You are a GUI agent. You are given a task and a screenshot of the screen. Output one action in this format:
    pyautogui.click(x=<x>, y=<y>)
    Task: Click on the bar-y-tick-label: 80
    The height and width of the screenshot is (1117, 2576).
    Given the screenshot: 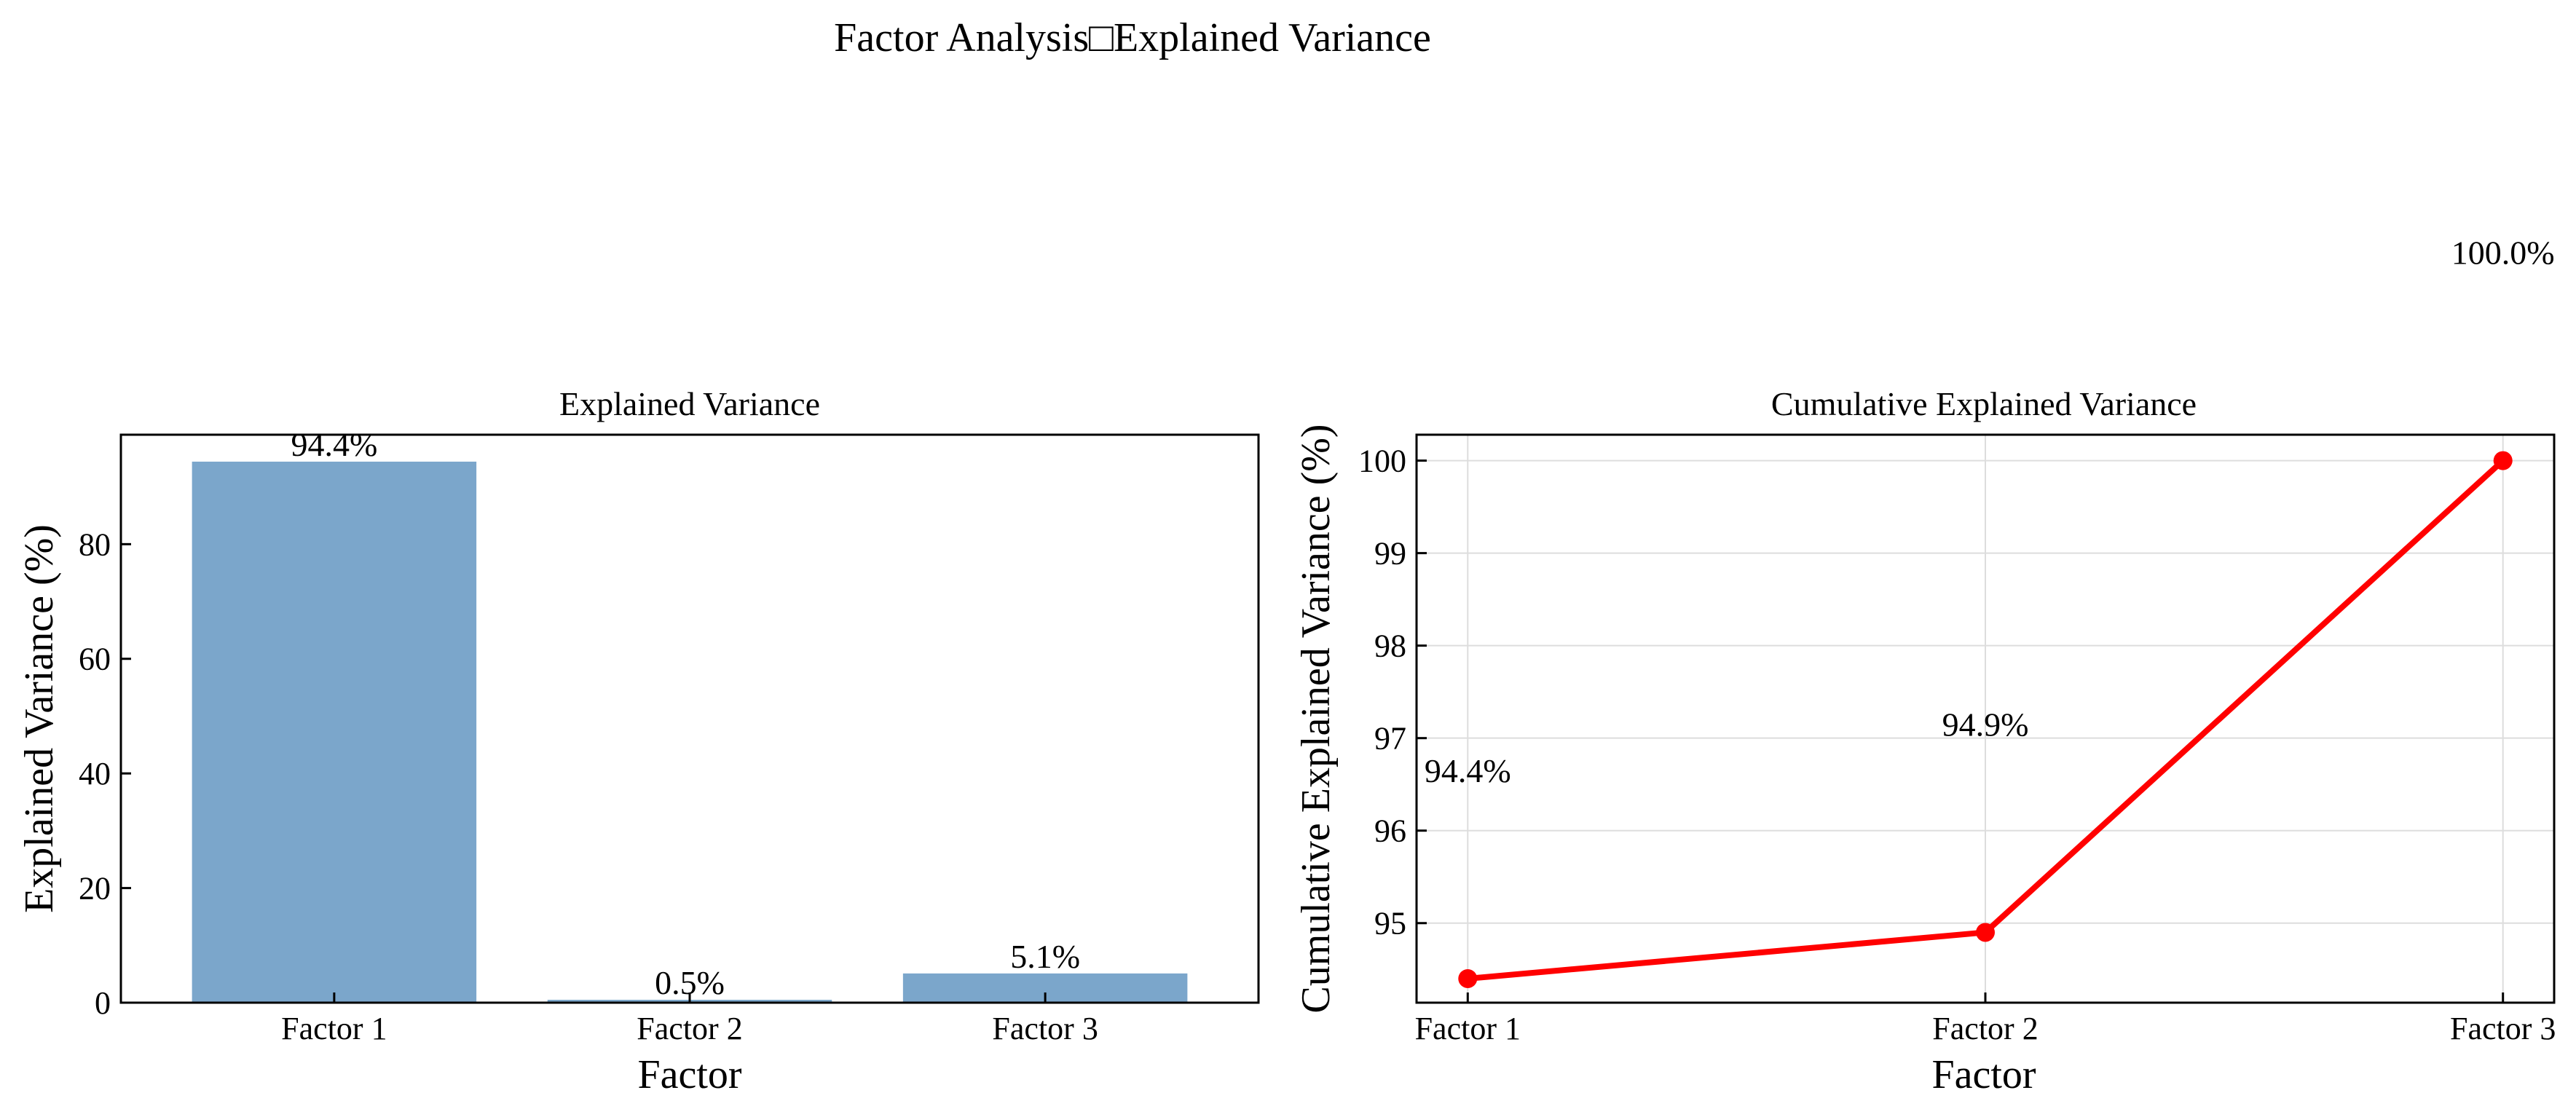 What is the action you would take?
    pyautogui.click(x=95, y=544)
    